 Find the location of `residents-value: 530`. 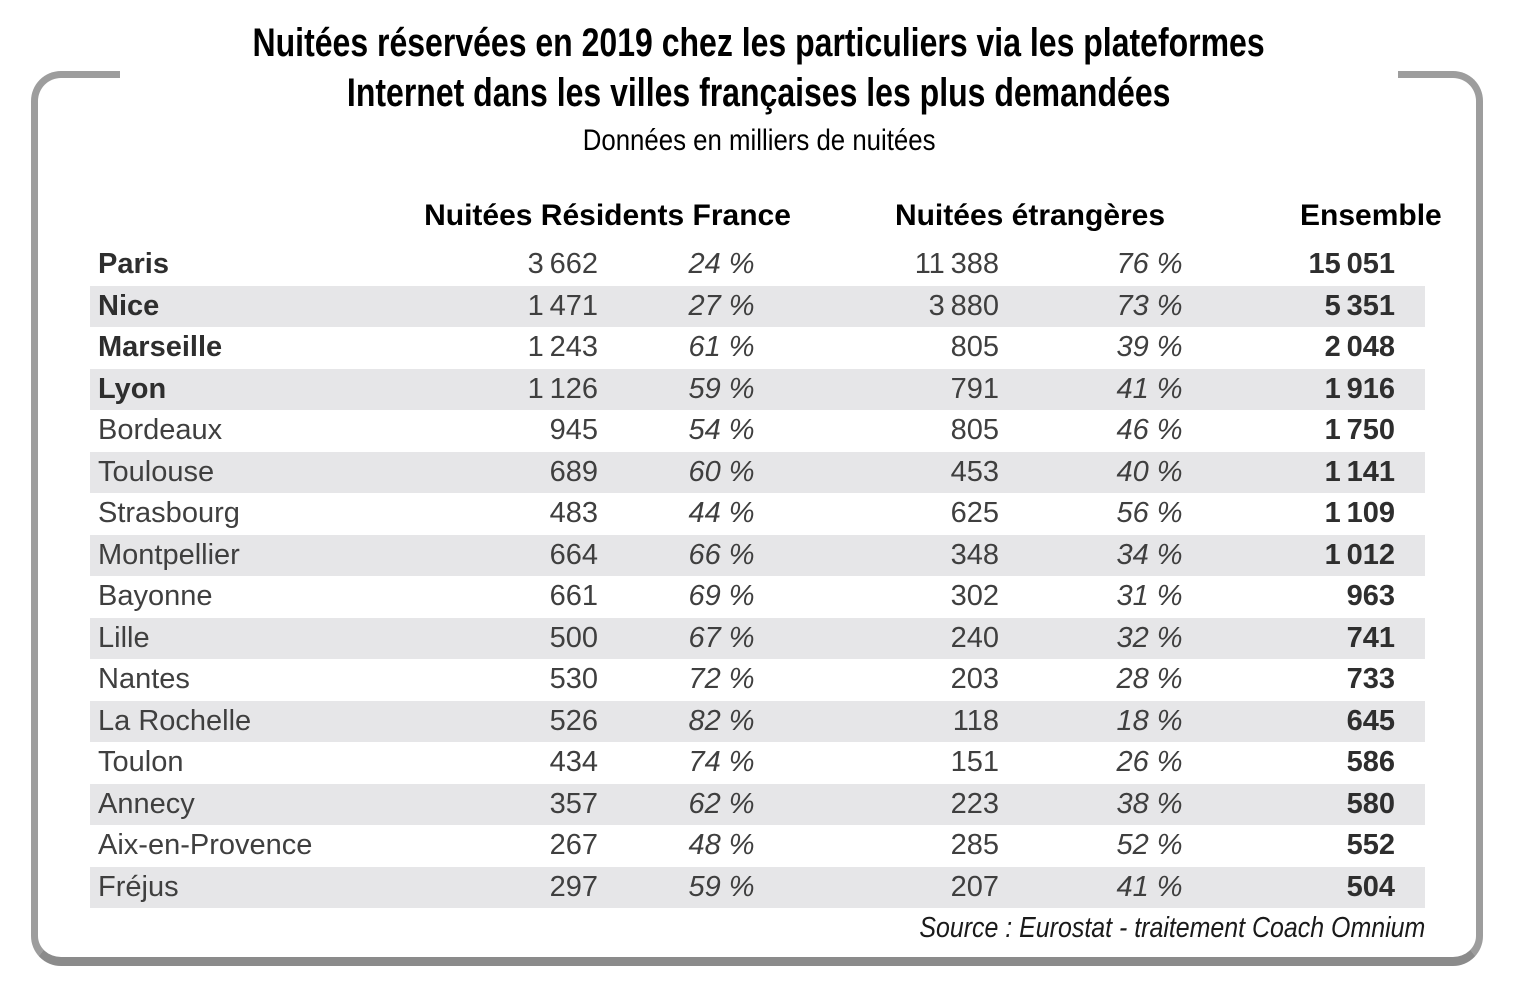

residents-value: 530 is located at coordinates (573, 679).